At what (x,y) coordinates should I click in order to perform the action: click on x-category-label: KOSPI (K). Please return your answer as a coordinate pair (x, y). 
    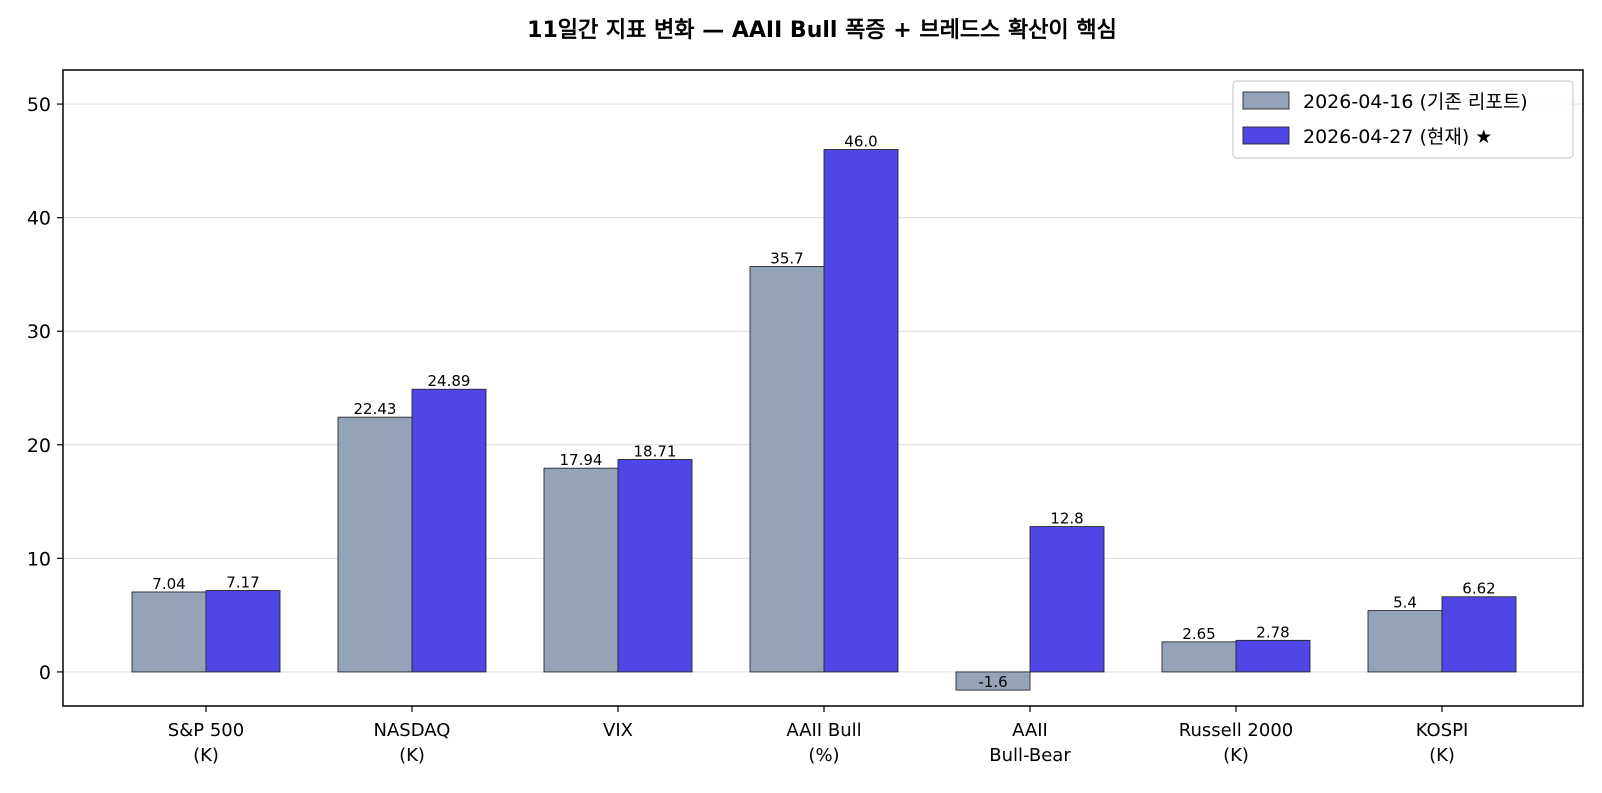
    Looking at the image, I should click on (1442, 743).